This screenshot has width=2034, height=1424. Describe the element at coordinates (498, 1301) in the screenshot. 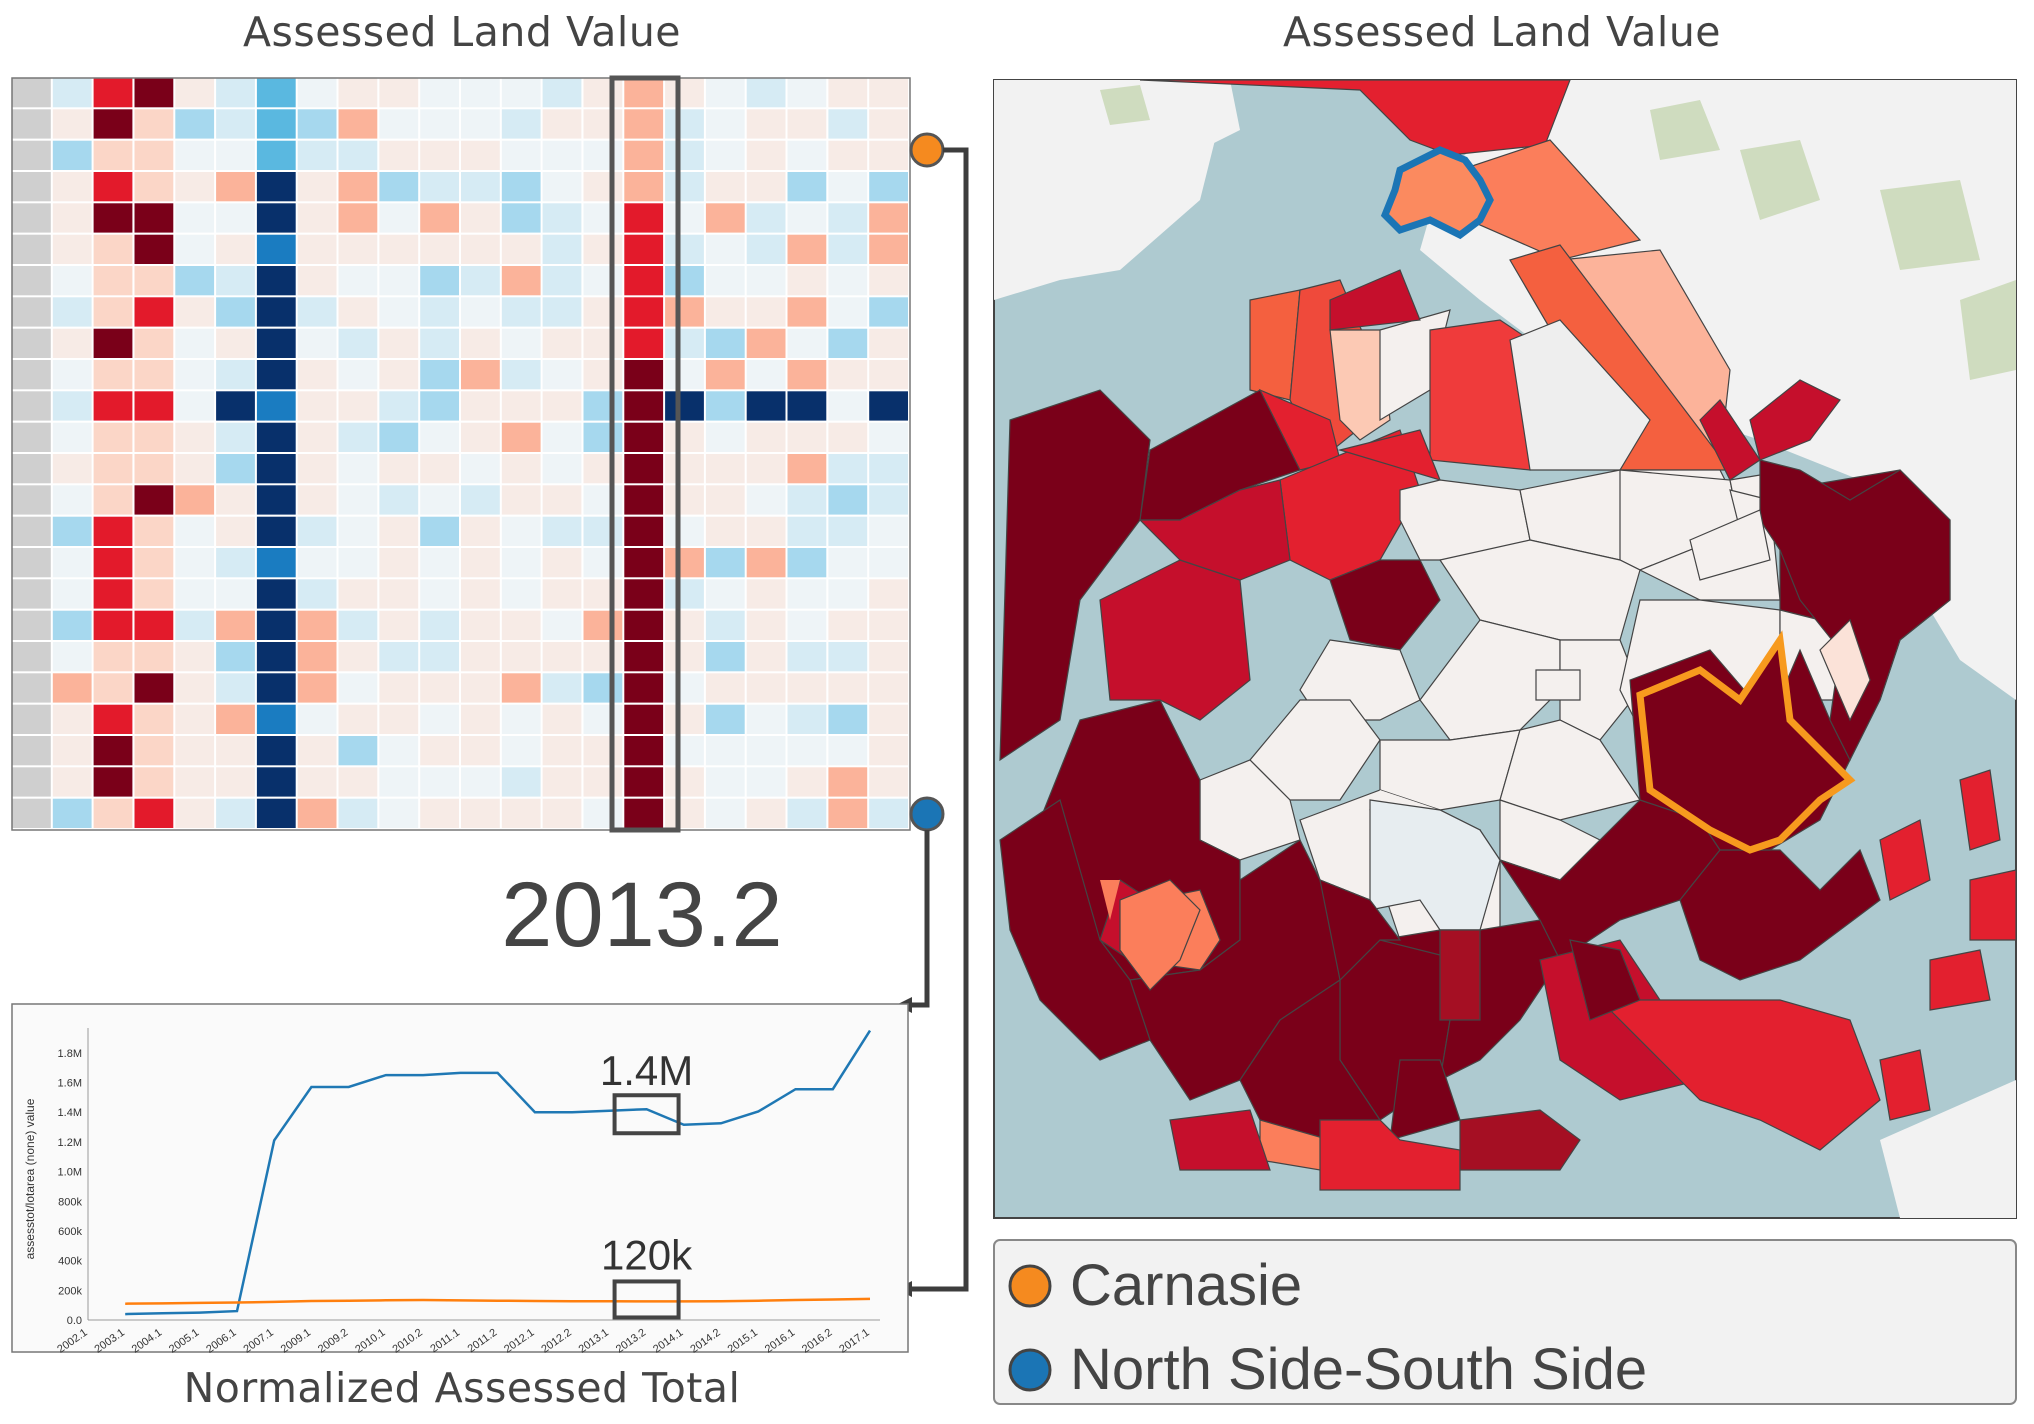

I see `carnasie-series-line` at that location.